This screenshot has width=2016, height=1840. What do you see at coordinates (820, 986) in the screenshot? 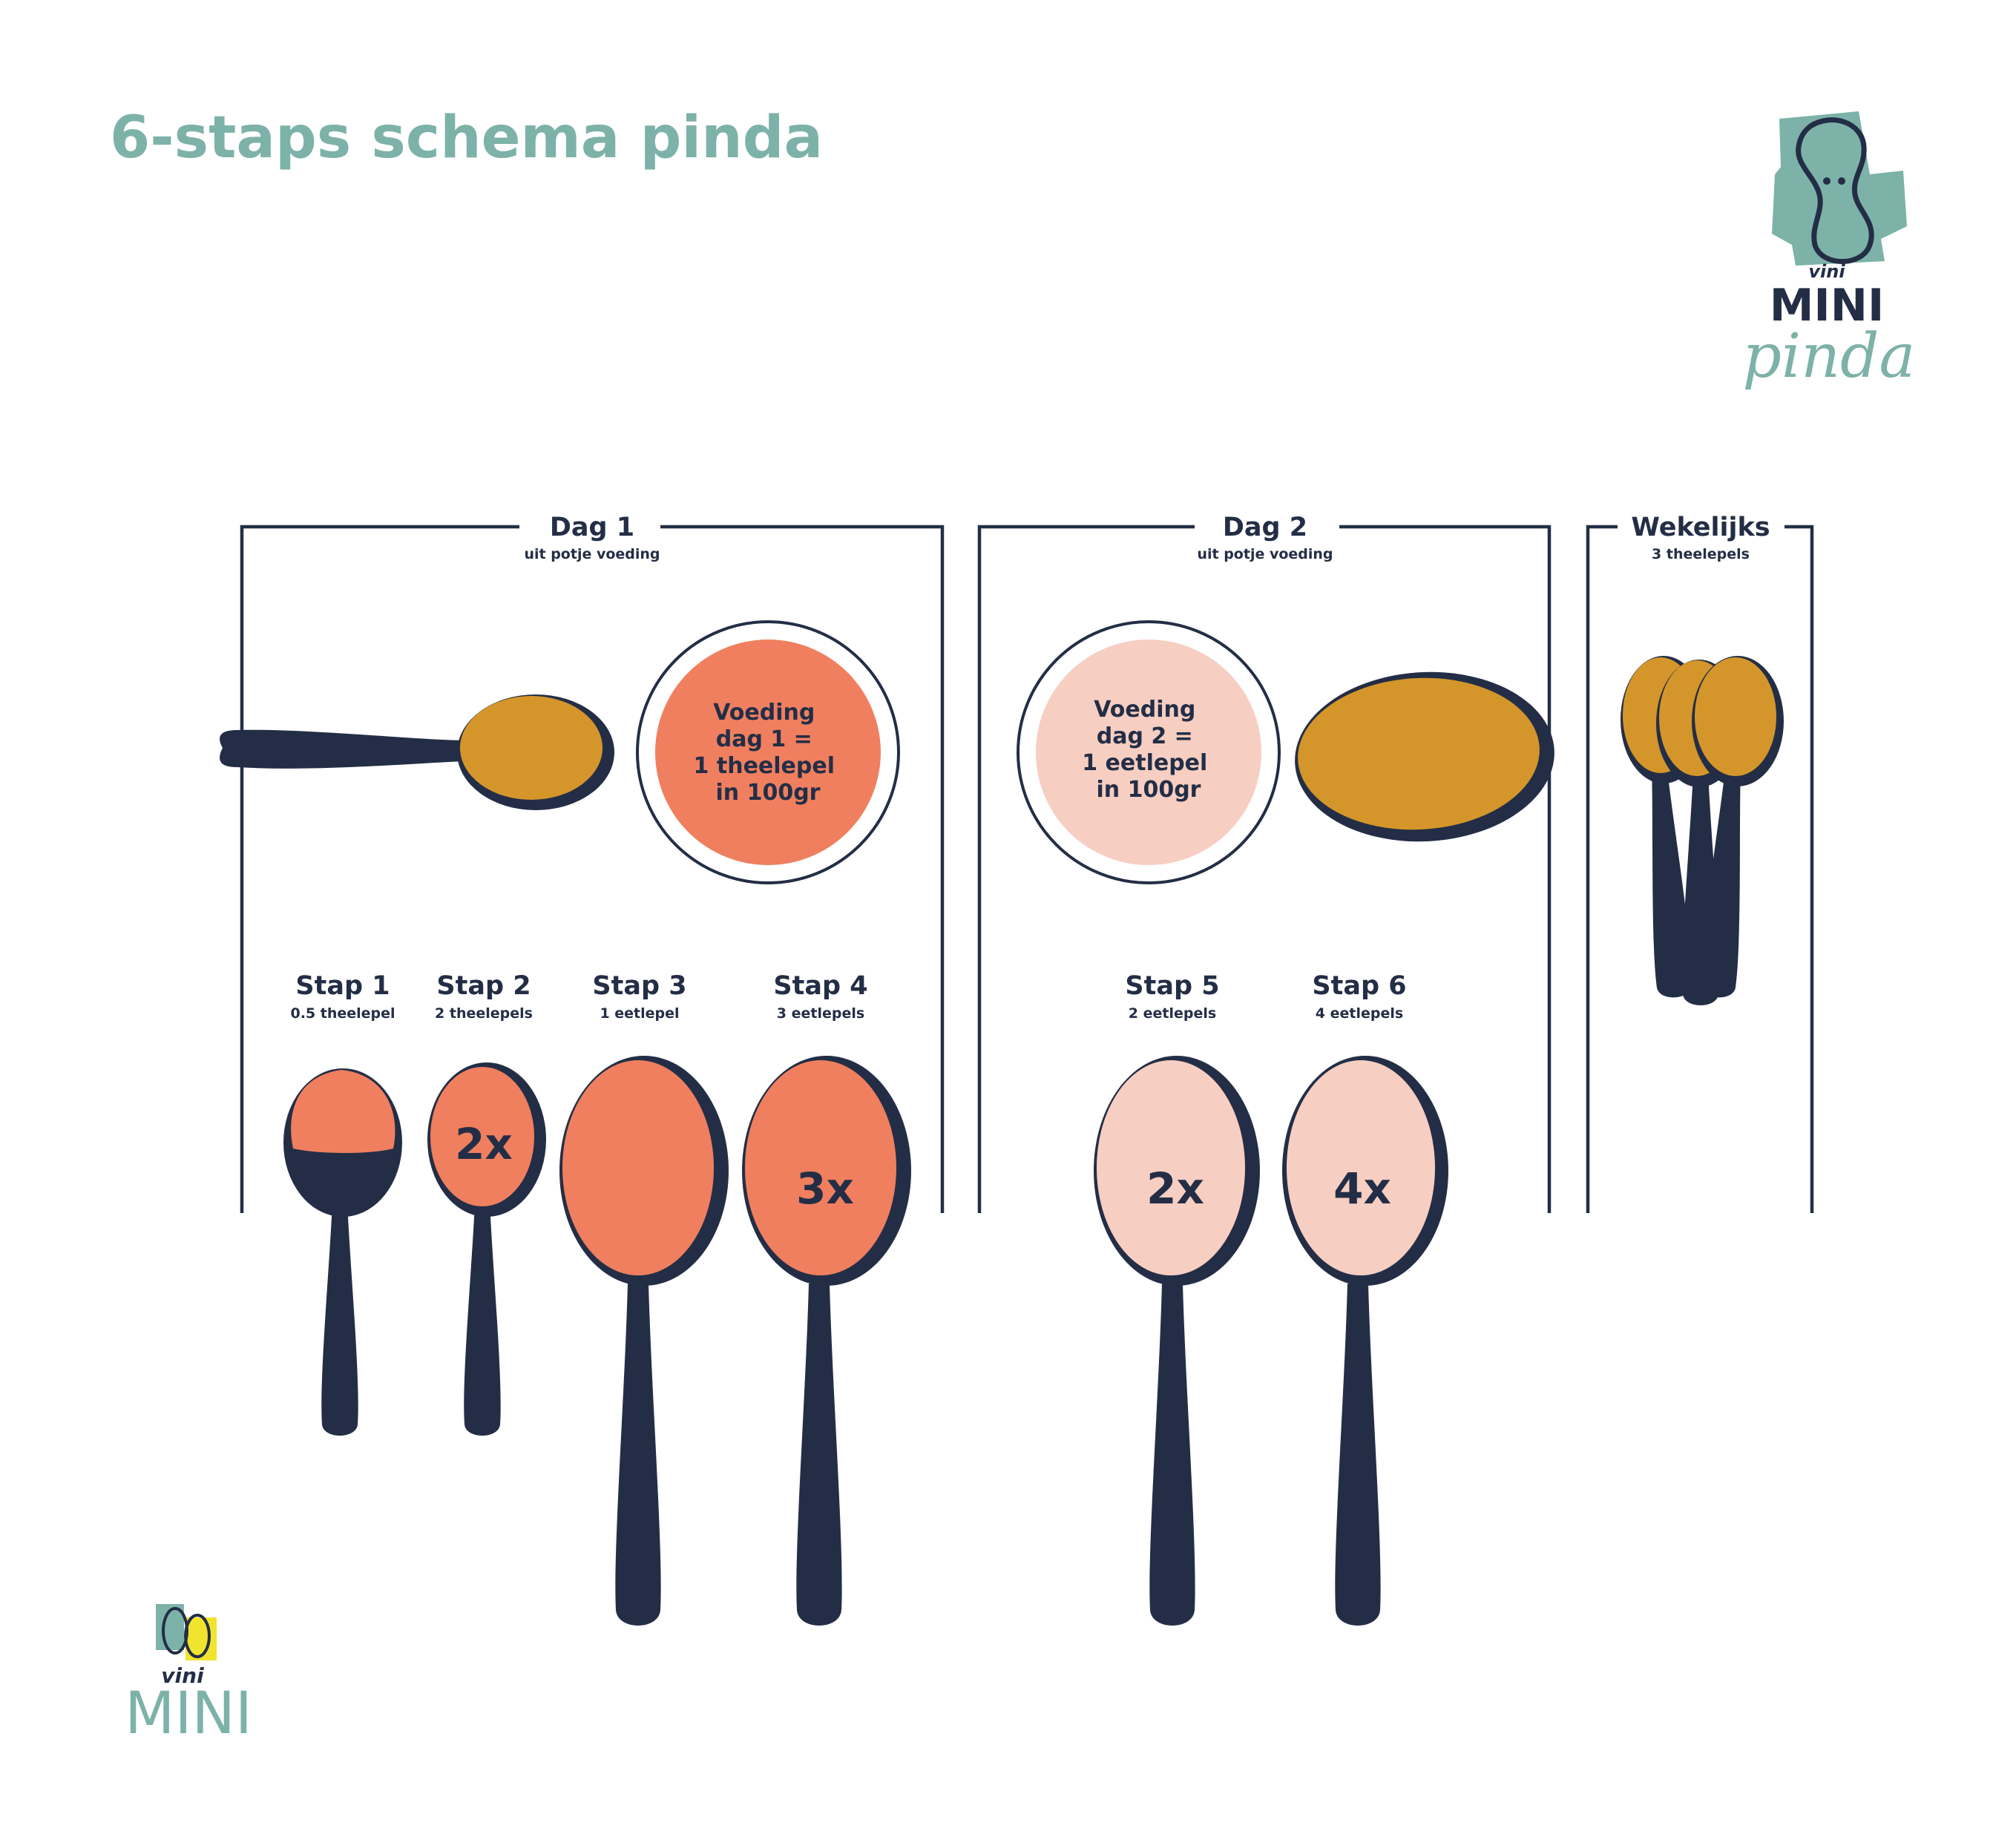
I see `step-title: Stap 4` at bounding box center [820, 986].